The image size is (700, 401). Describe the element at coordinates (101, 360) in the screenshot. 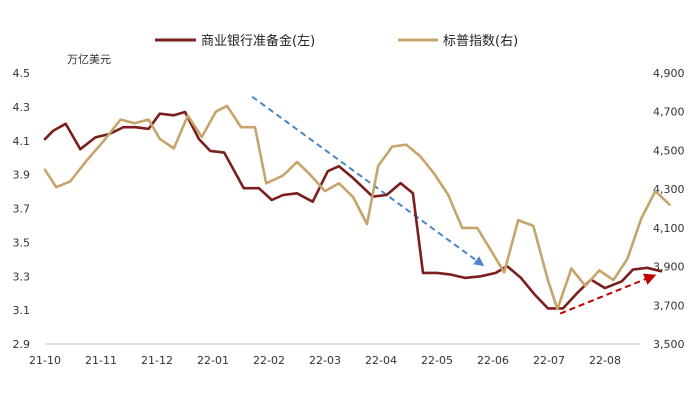

I see `x-tick-label: 21-11` at that location.